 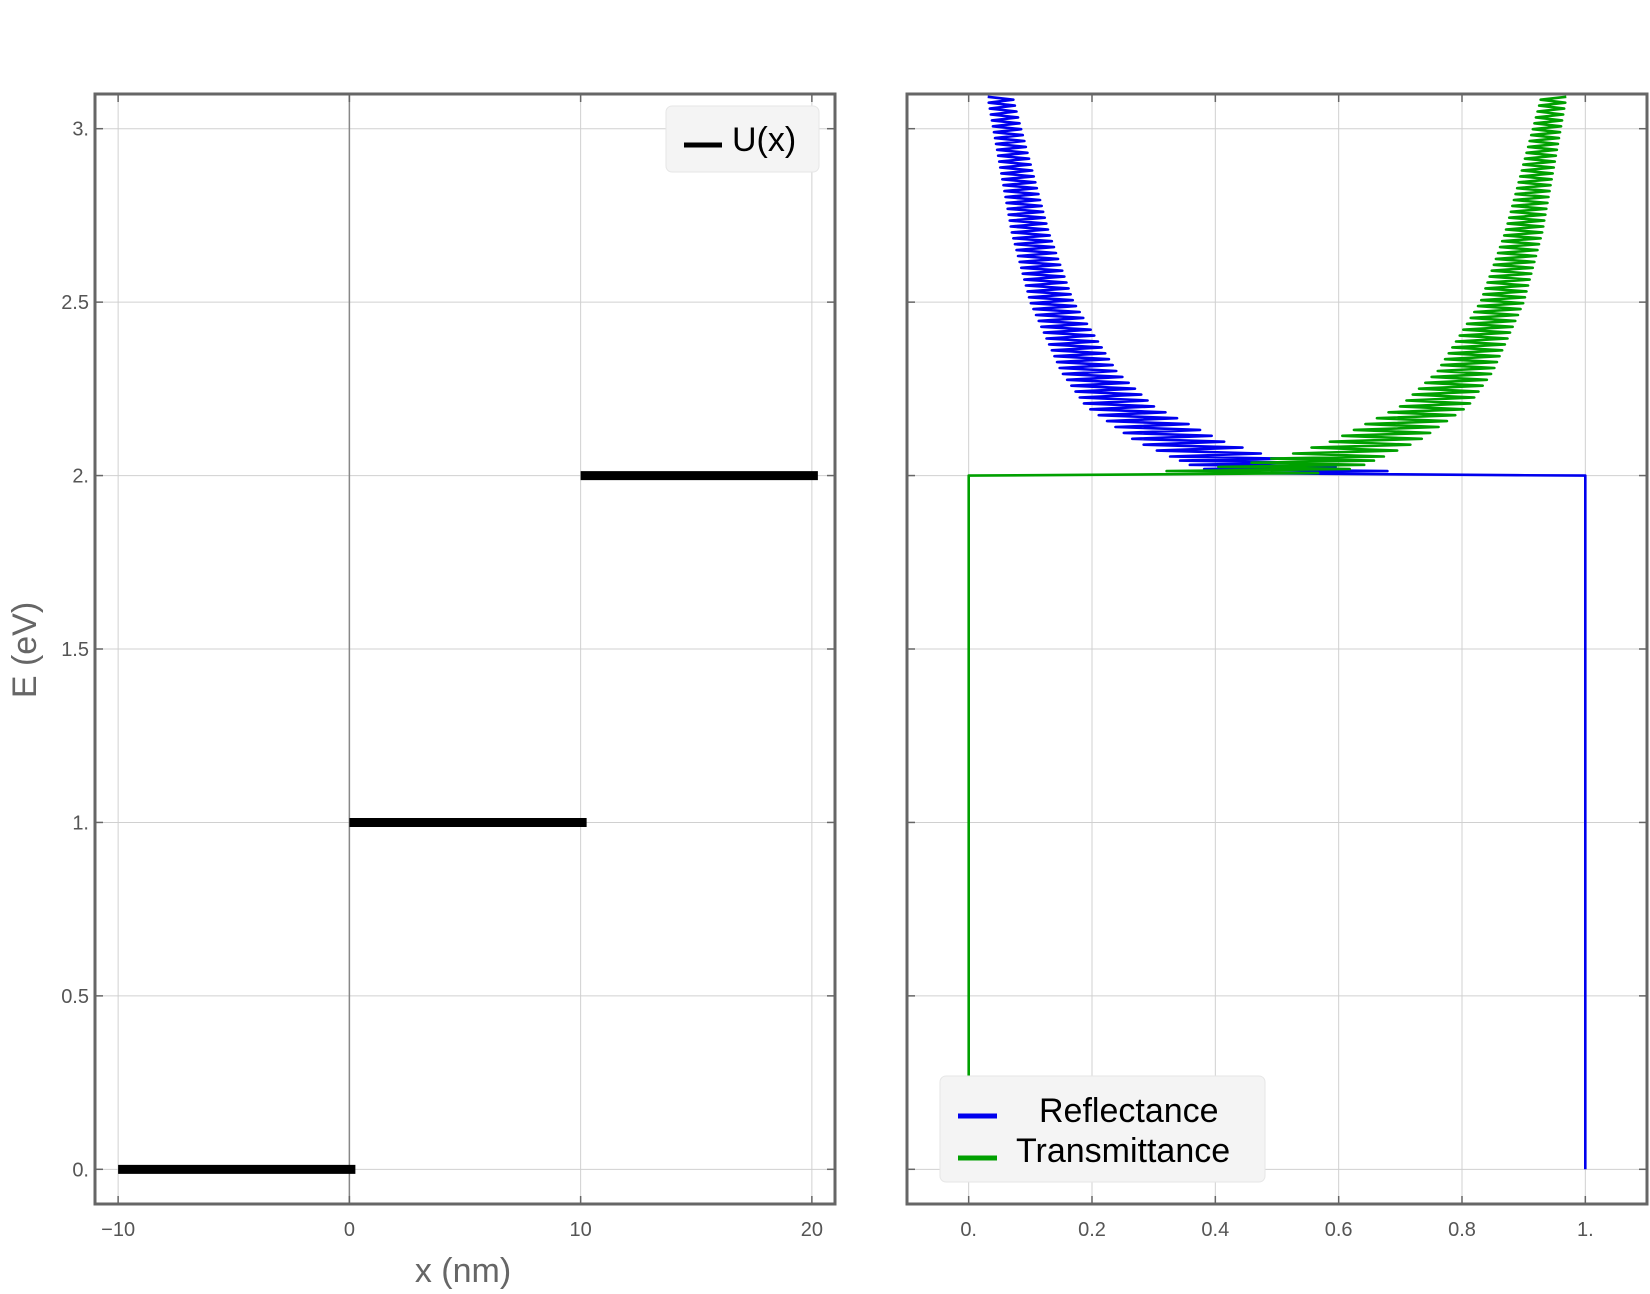 What do you see at coordinates (75, 997) in the screenshot?
I see `left-y-tick-label: 0.5` at bounding box center [75, 997].